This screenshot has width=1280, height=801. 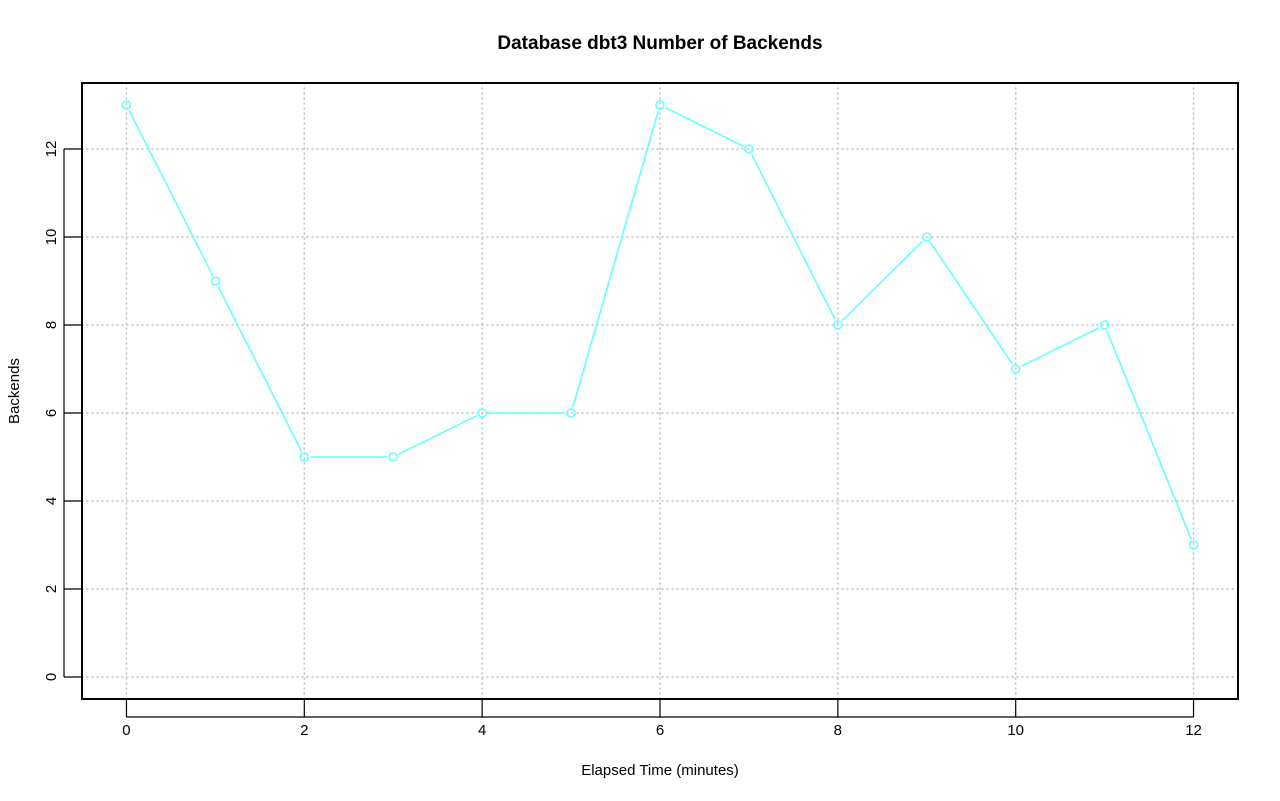 I want to click on y-tick-label: 8, so click(x=51, y=325).